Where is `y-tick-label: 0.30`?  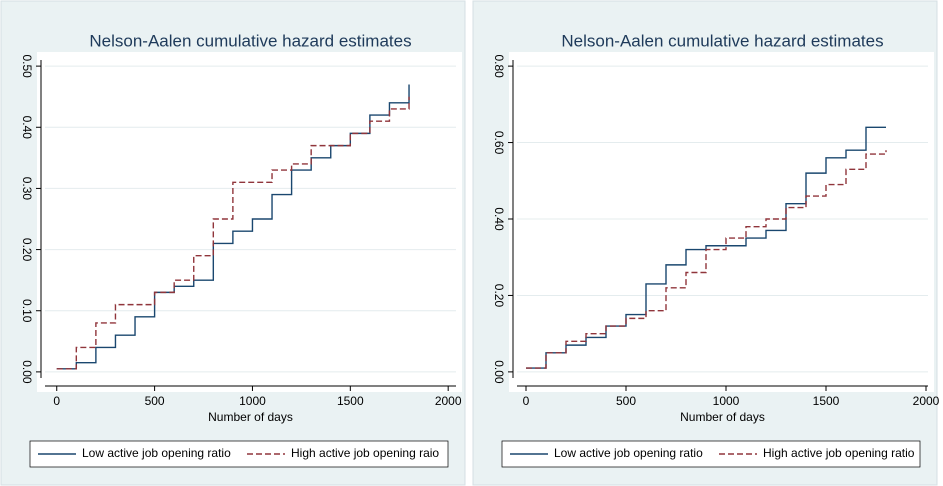
y-tick-label: 0.30 is located at coordinates (27, 189).